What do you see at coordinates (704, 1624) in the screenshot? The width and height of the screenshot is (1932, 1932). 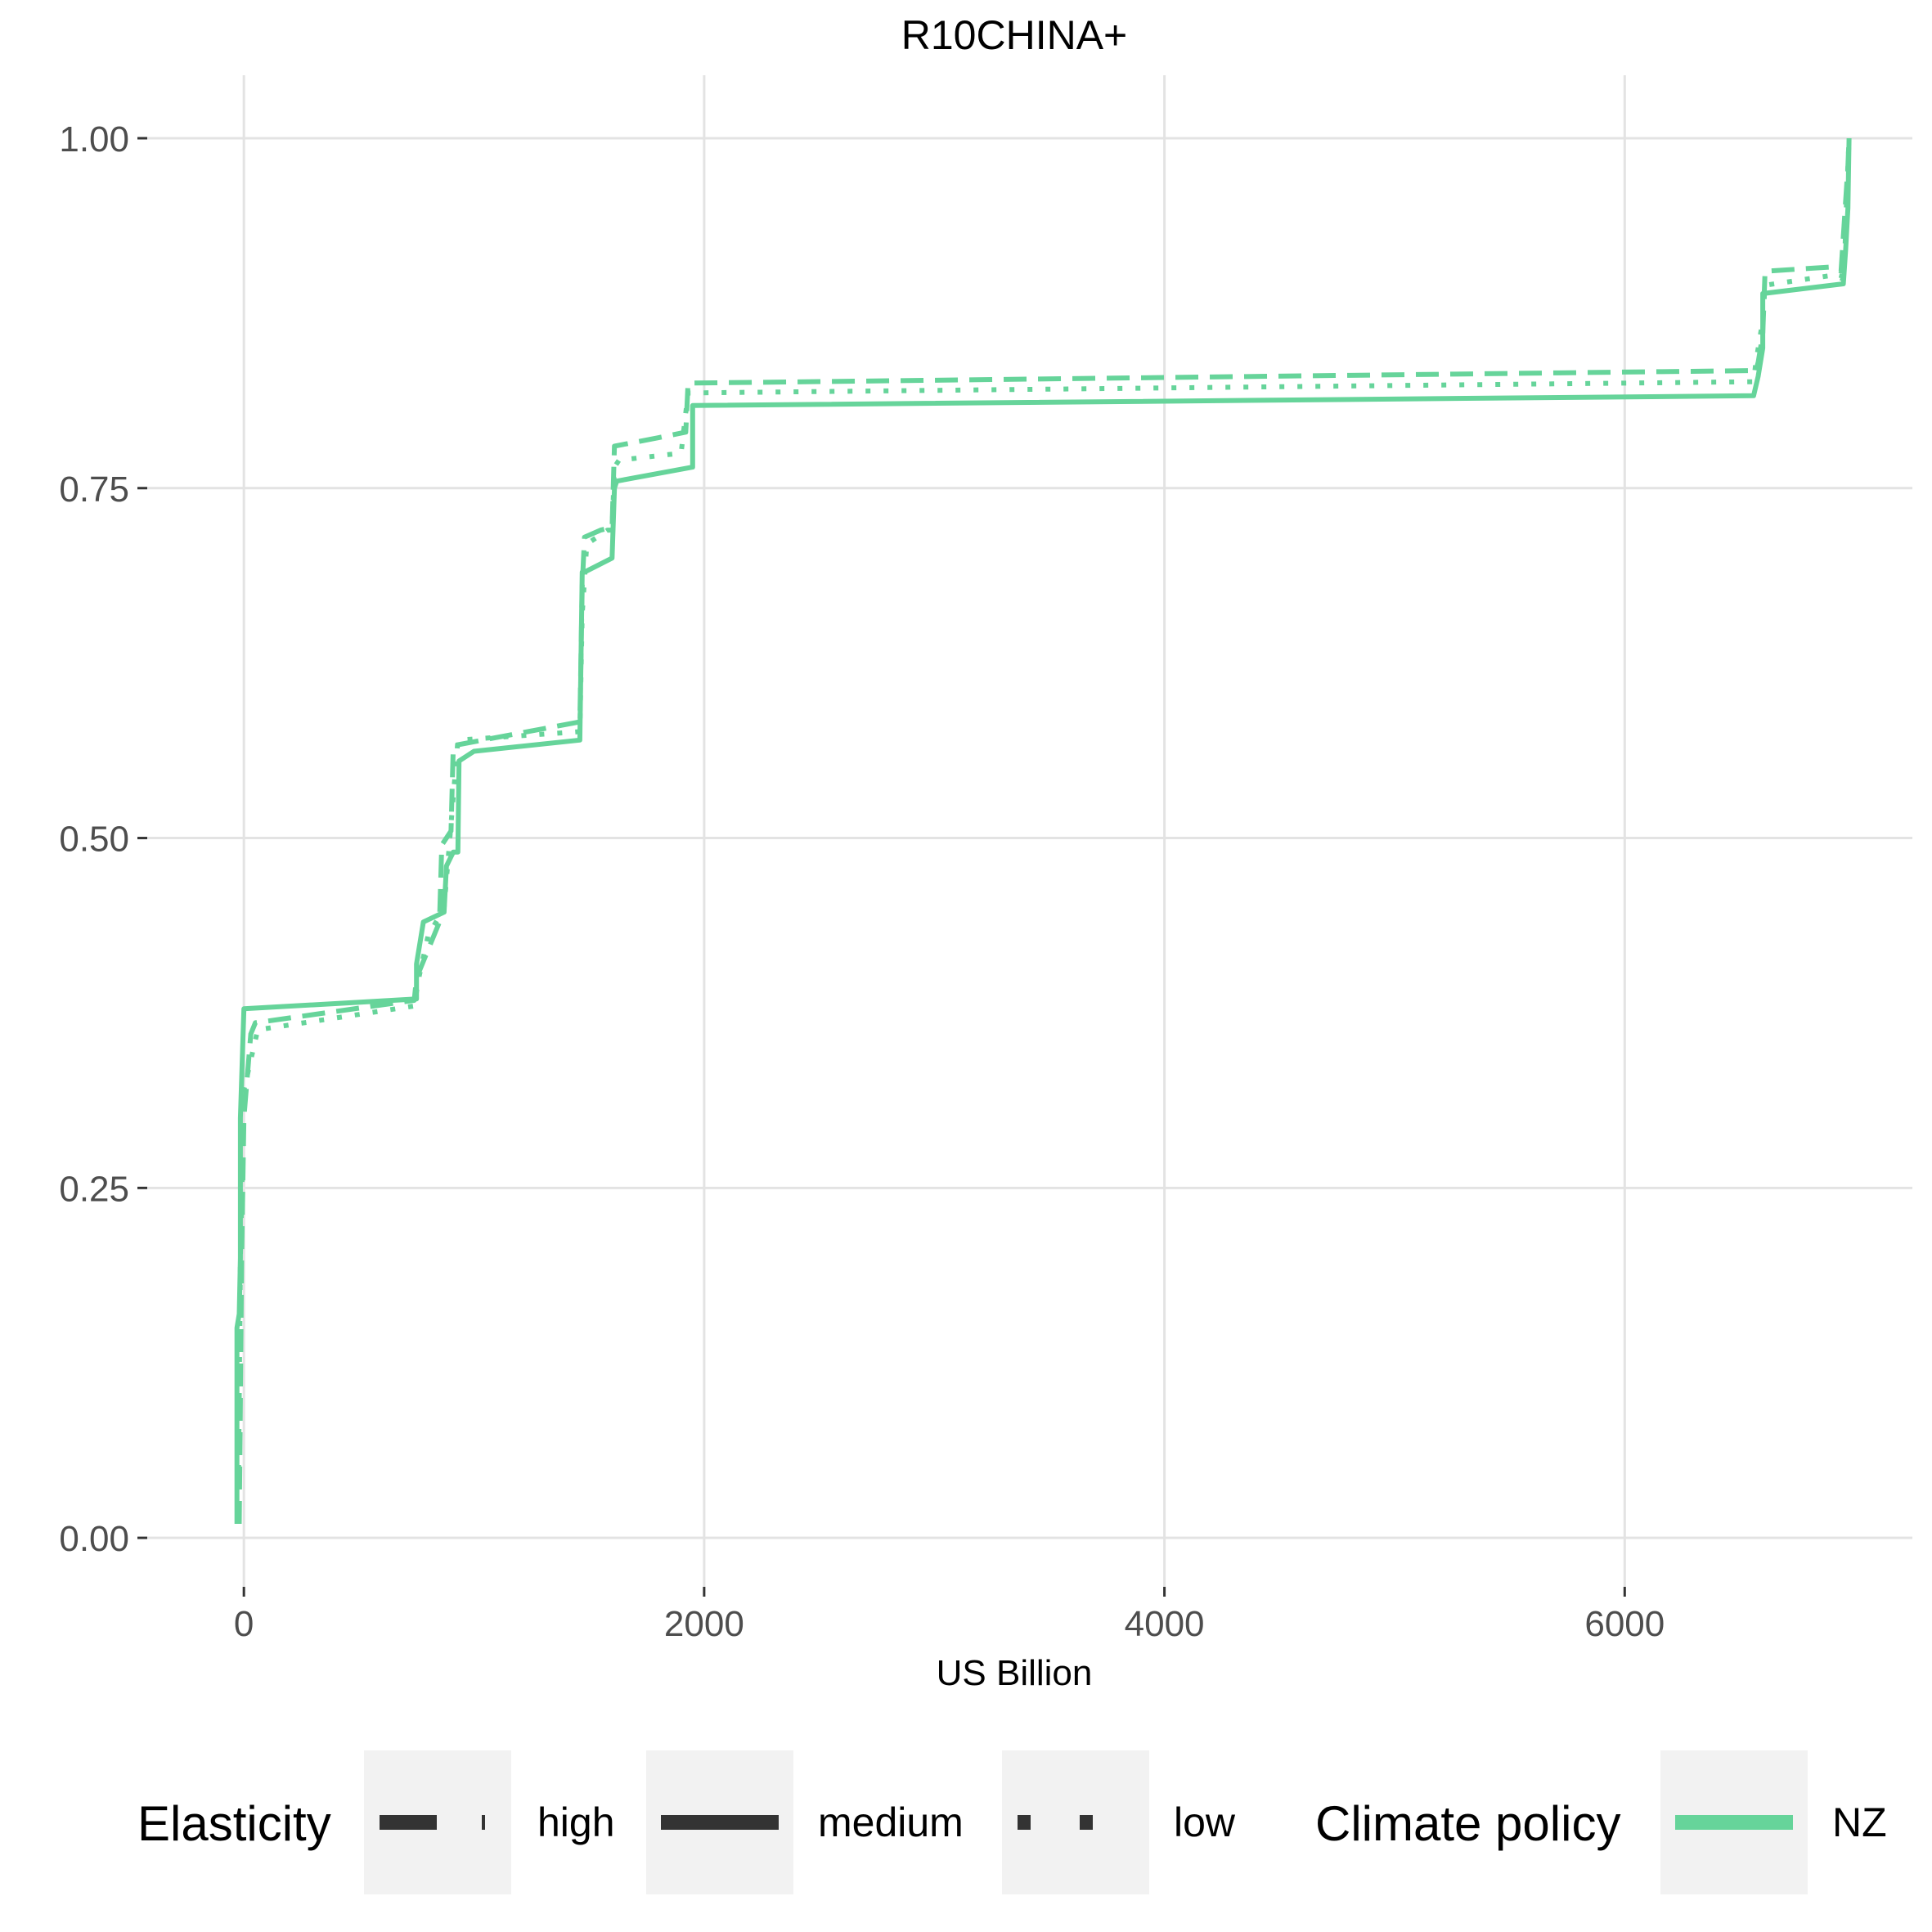 I see `x-tick-label: 2000` at bounding box center [704, 1624].